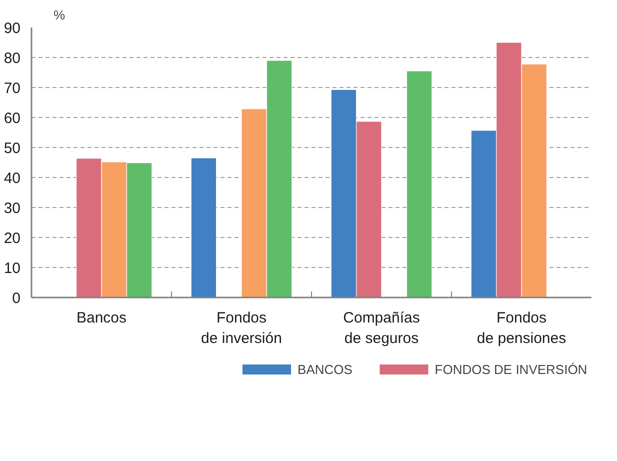  I want to click on y-tick-label: 60, so click(12, 118).